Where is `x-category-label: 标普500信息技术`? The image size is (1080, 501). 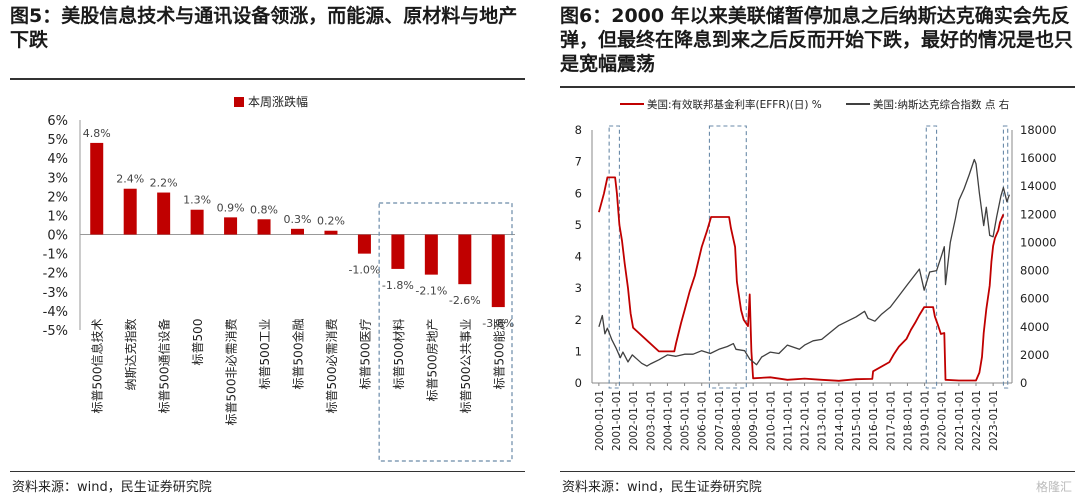 x-category-label: 标普500信息技术 is located at coordinates (97, 366).